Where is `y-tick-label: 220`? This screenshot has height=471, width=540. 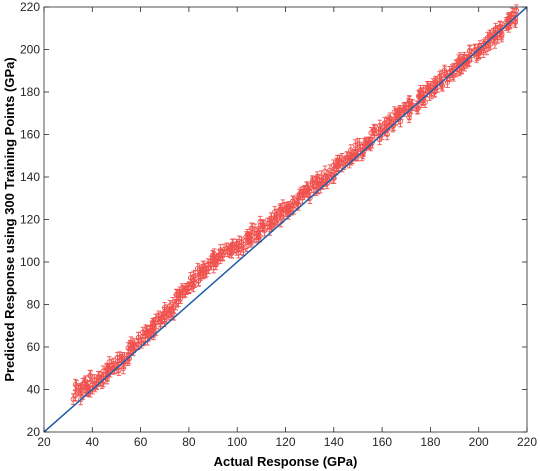 y-tick-label: 220 is located at coordinates (30, 7).